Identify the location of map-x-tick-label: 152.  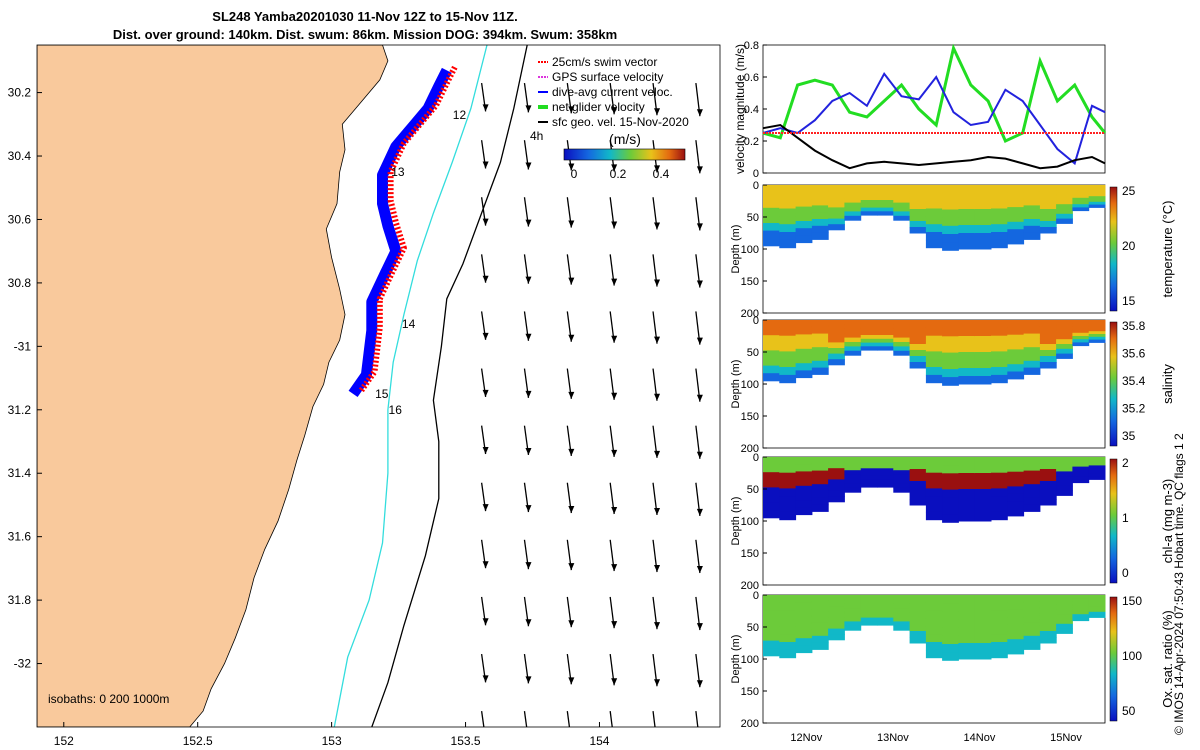
(64, 741).